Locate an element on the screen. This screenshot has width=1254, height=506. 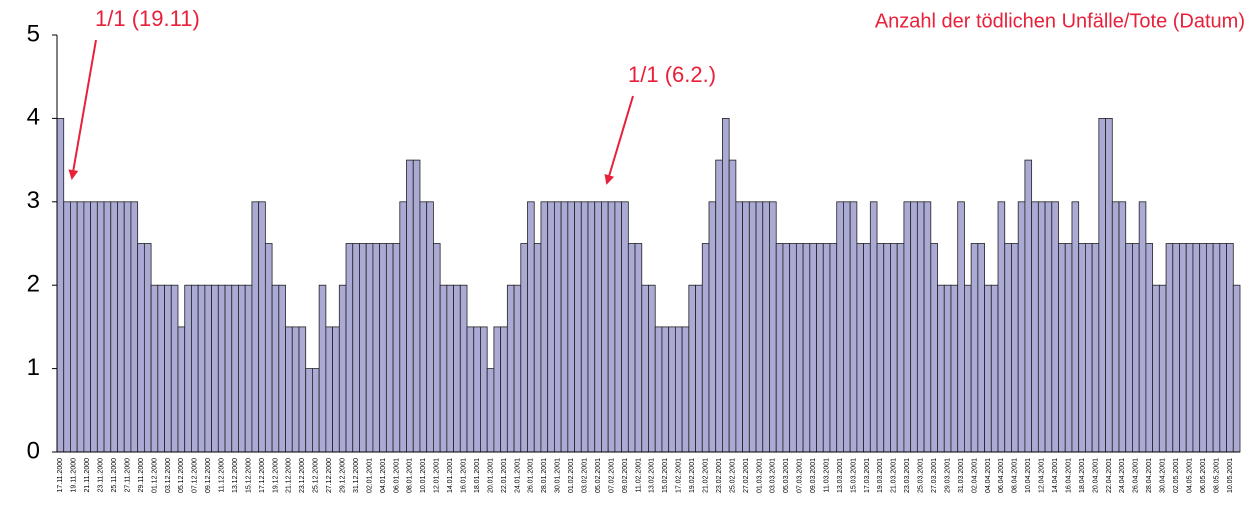
x-tick-label: 25.11.2000 is located at coordinates (114, 475).